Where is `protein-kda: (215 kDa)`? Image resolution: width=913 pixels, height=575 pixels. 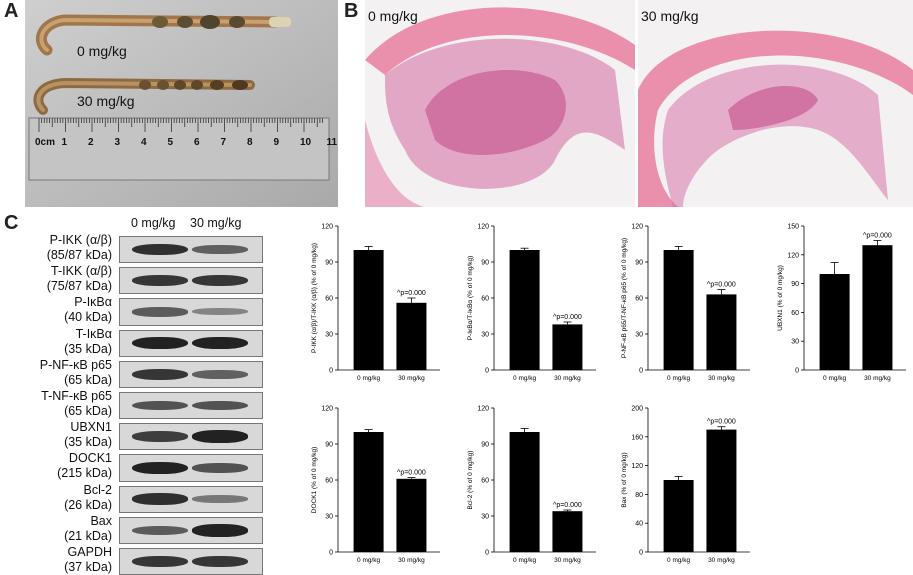
protein-kda: (215 kDa) is located at coordinates (84, 473).